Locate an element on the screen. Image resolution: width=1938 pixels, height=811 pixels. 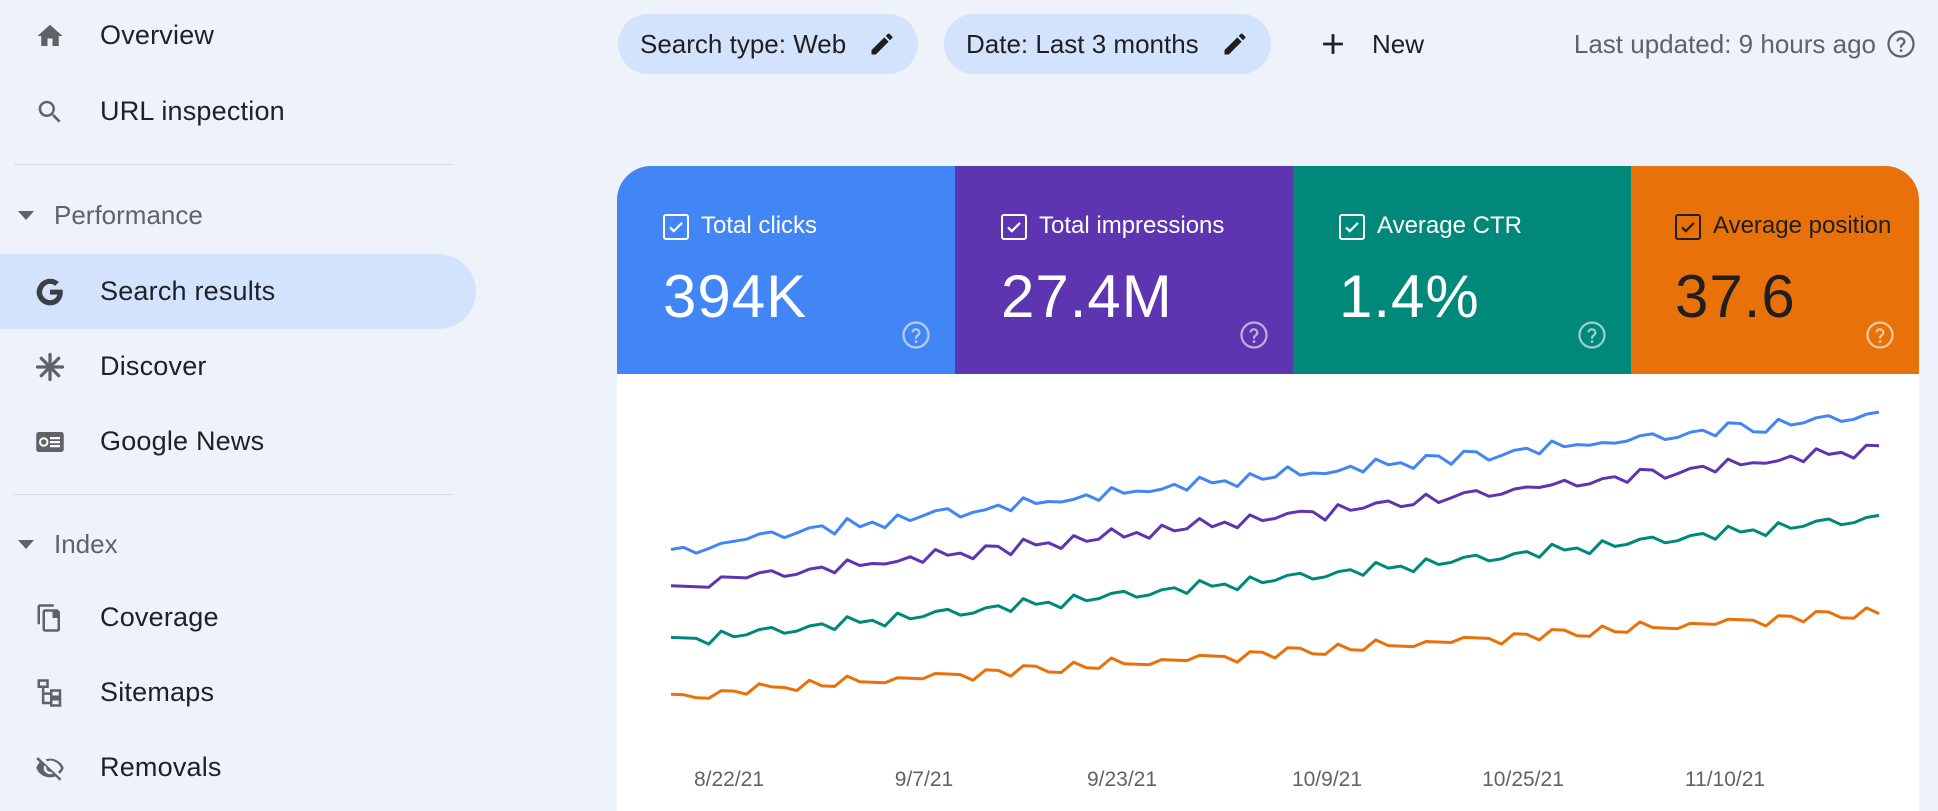
sidebar-item-discover: Discover is located at coordinates (238, 366).